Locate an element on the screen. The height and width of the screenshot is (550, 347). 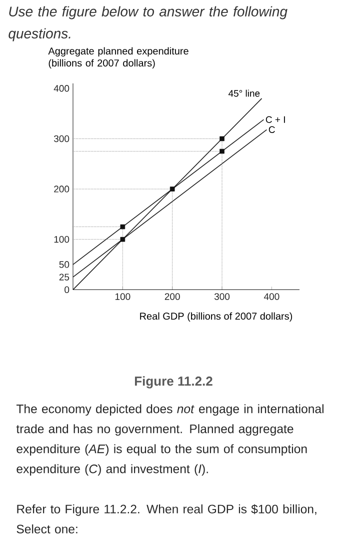
y-tick-label: 0 is located at coordinates (67, 290).